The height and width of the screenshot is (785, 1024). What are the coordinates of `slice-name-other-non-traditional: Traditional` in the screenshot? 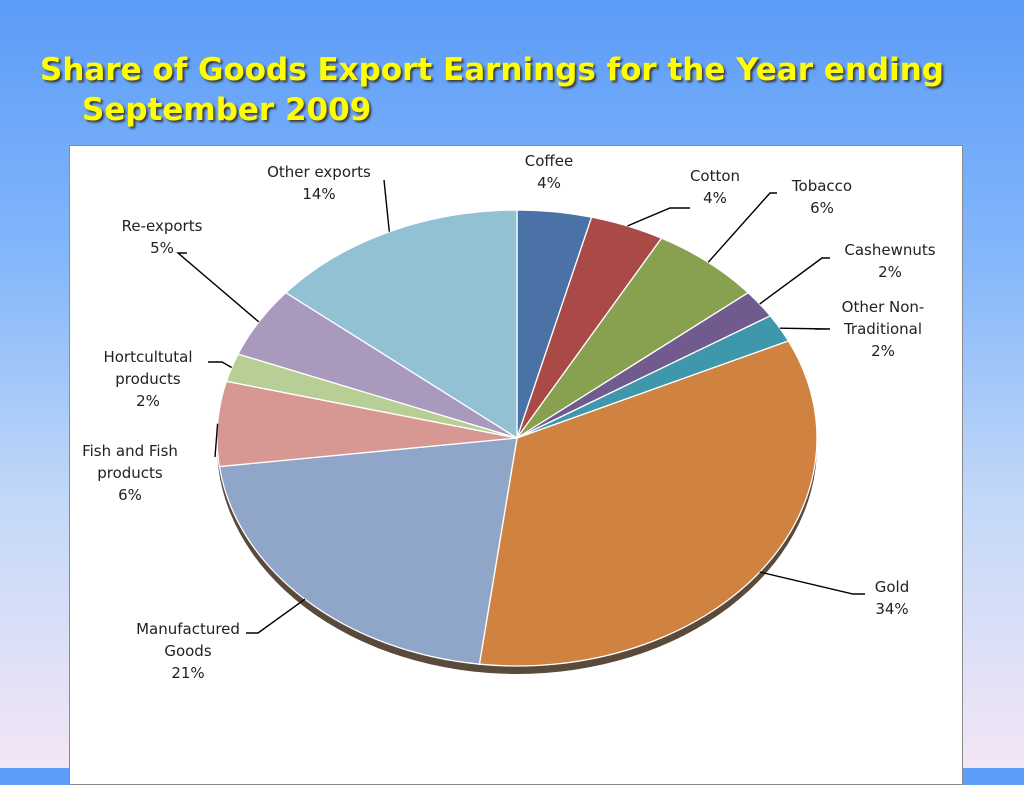 It's located at (882, 329).